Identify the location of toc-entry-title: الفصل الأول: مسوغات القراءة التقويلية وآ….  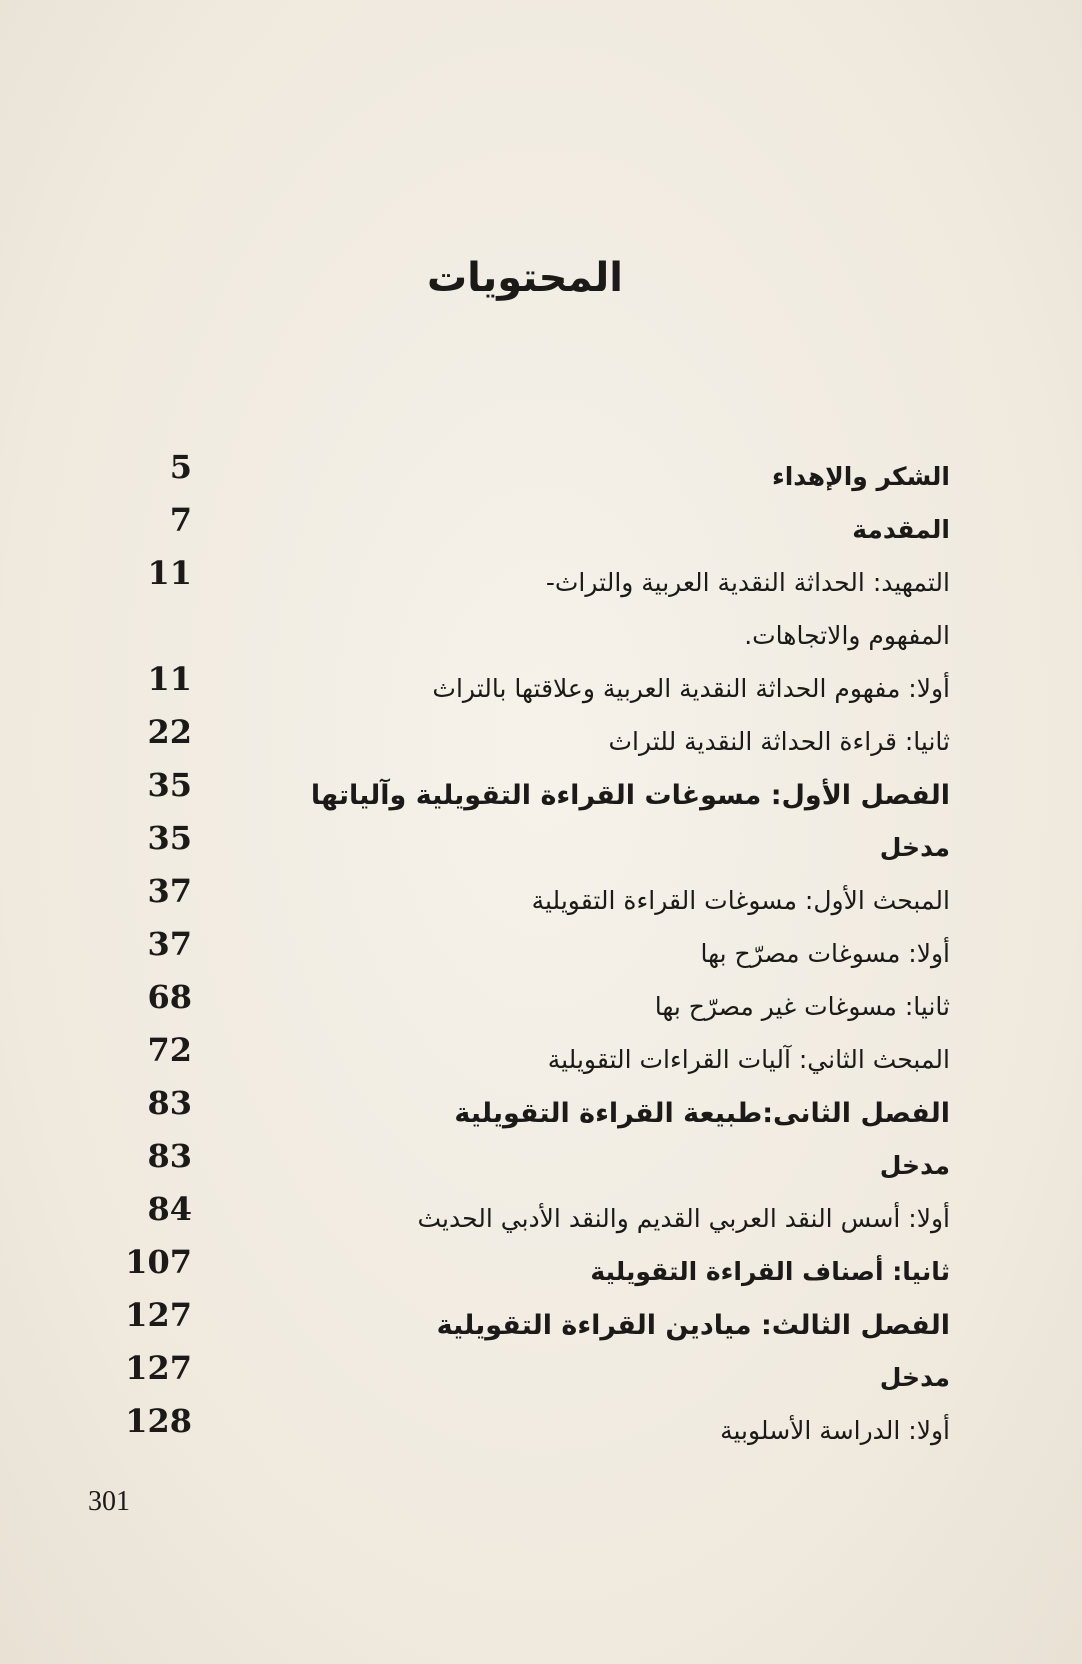
(630, 795).